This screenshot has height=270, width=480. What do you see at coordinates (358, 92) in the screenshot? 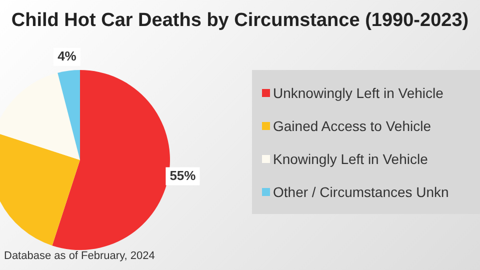
I see `legend-label: Unknowingly Left in Vehicle` at bounding box center [358, 92].